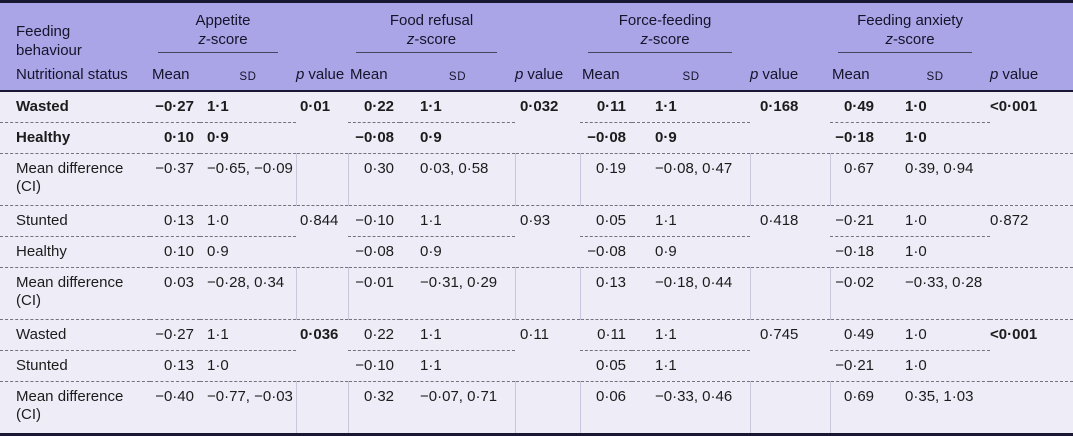 The height and width of the screenshot is (436, 1073). I want to click on sd-header: SD, so click(935, 77).